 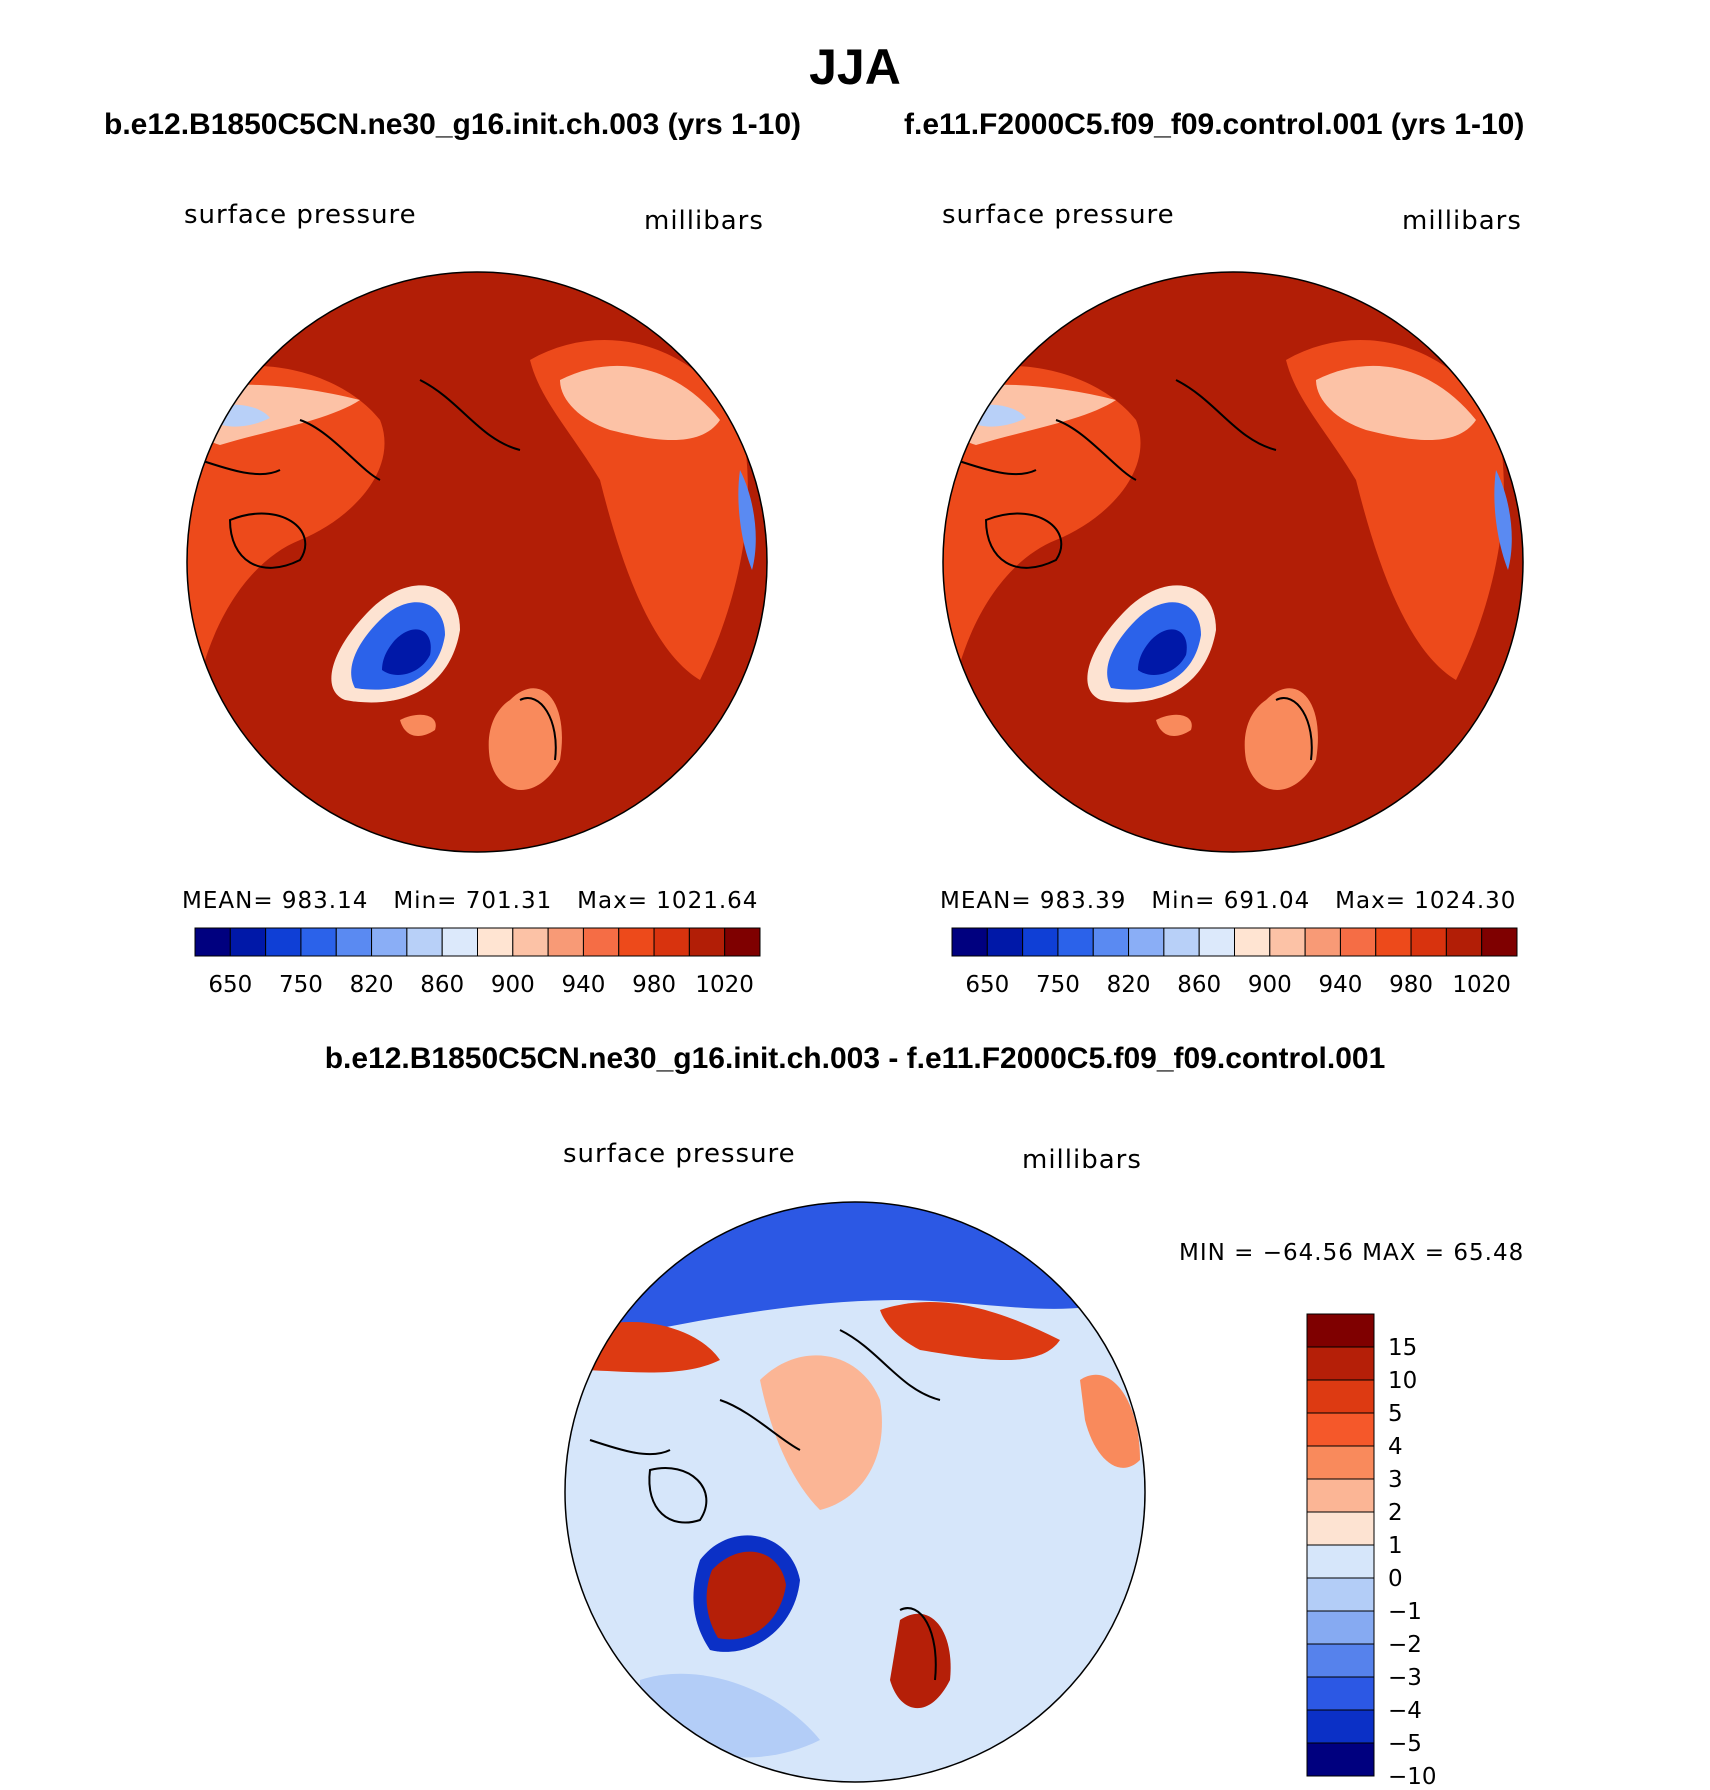 I want to click on right-max-label: Max=, so click(x=1370, y=901).